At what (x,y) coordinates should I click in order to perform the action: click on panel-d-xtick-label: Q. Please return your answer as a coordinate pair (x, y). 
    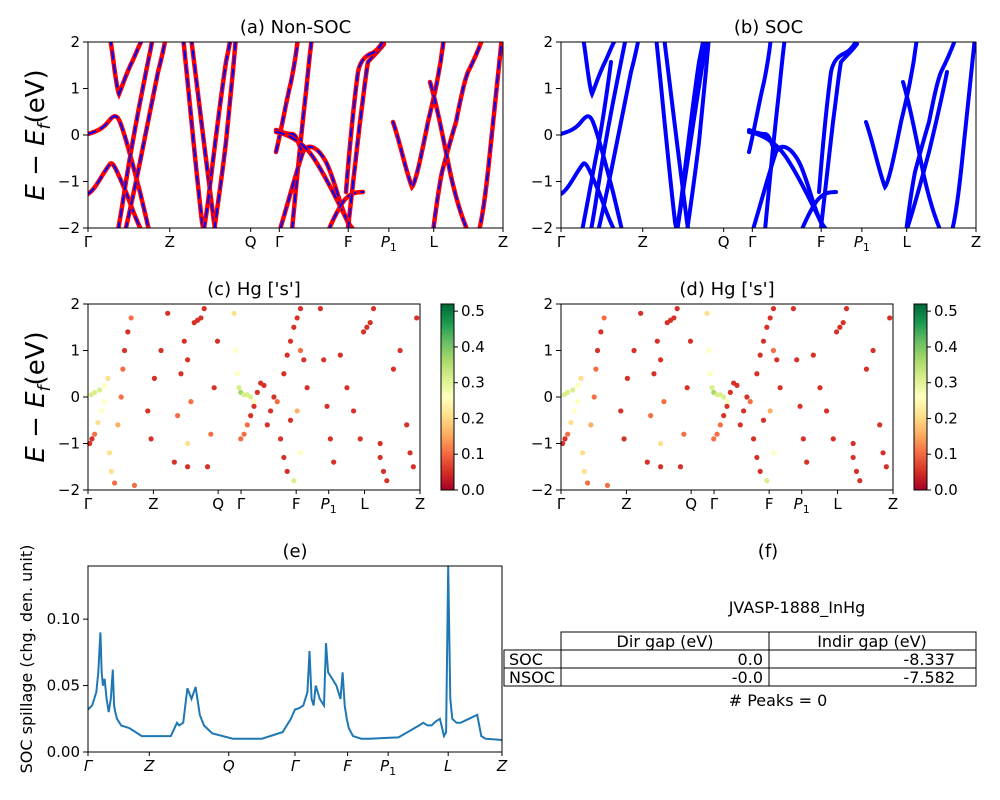
    Looking at the image, I should click on (691, 504).